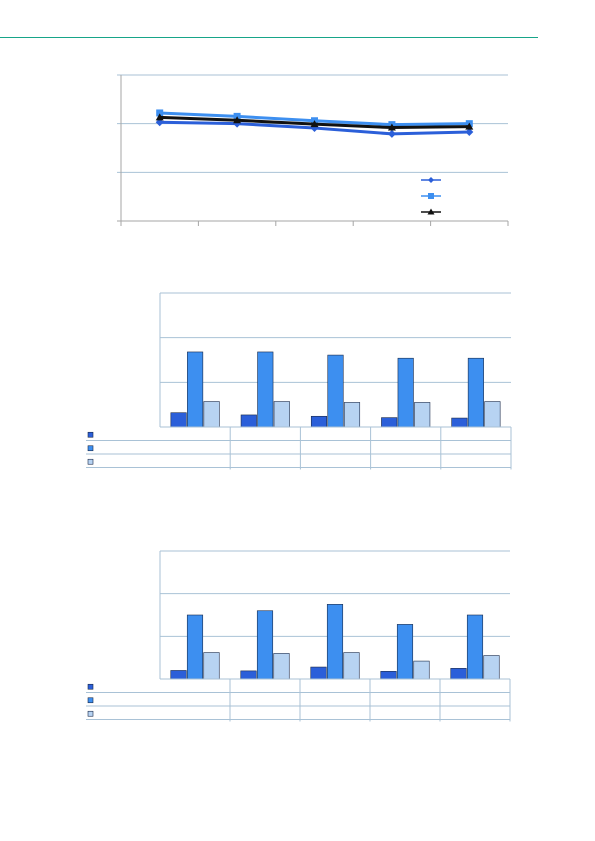  I want to click on header-rule, so click(269, 37).